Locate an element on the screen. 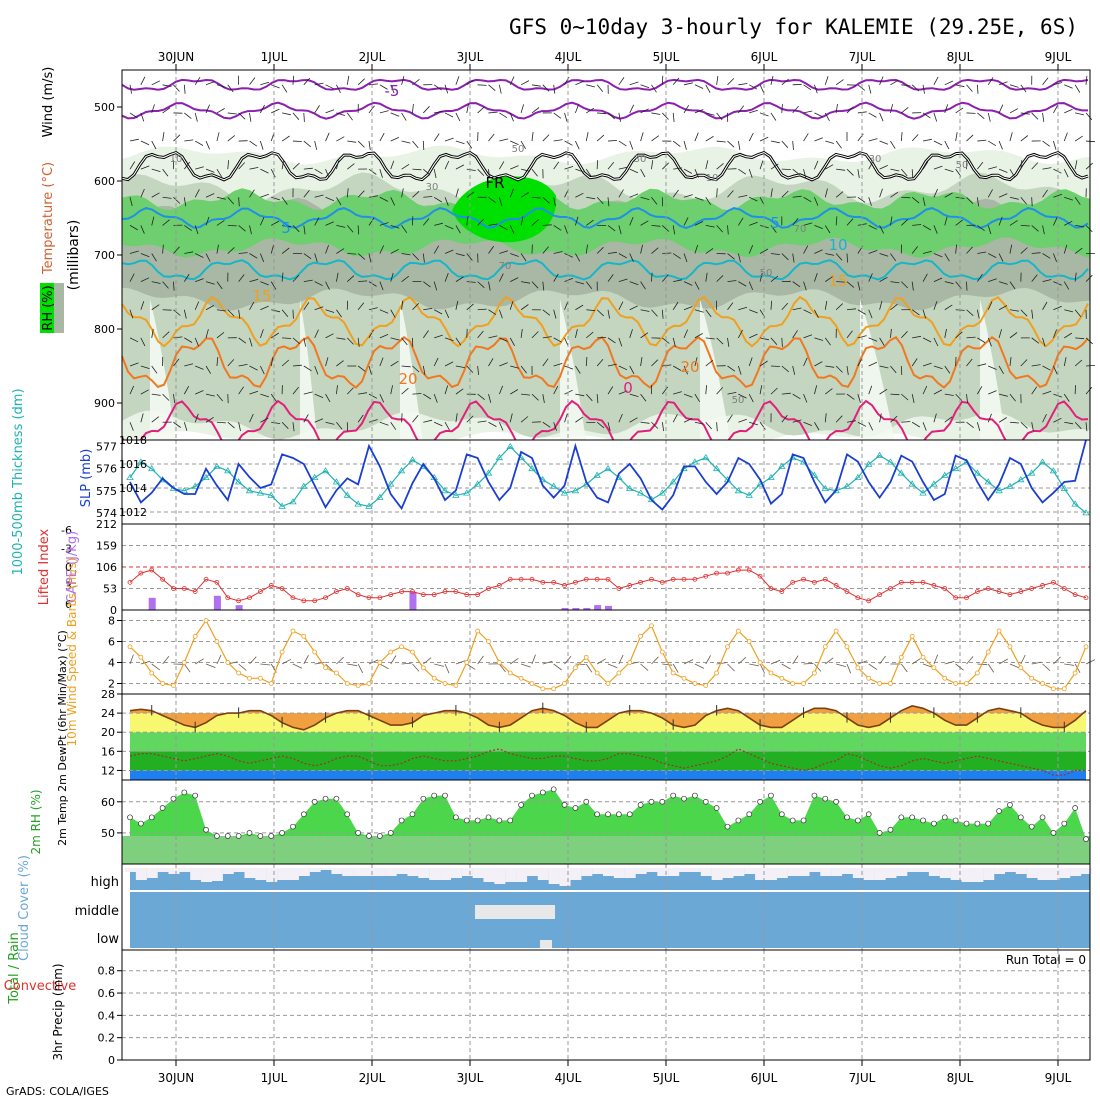 This screenshot has height=1100, width=1100. y-tick-label: 24 is located at coordinates (108, 713).